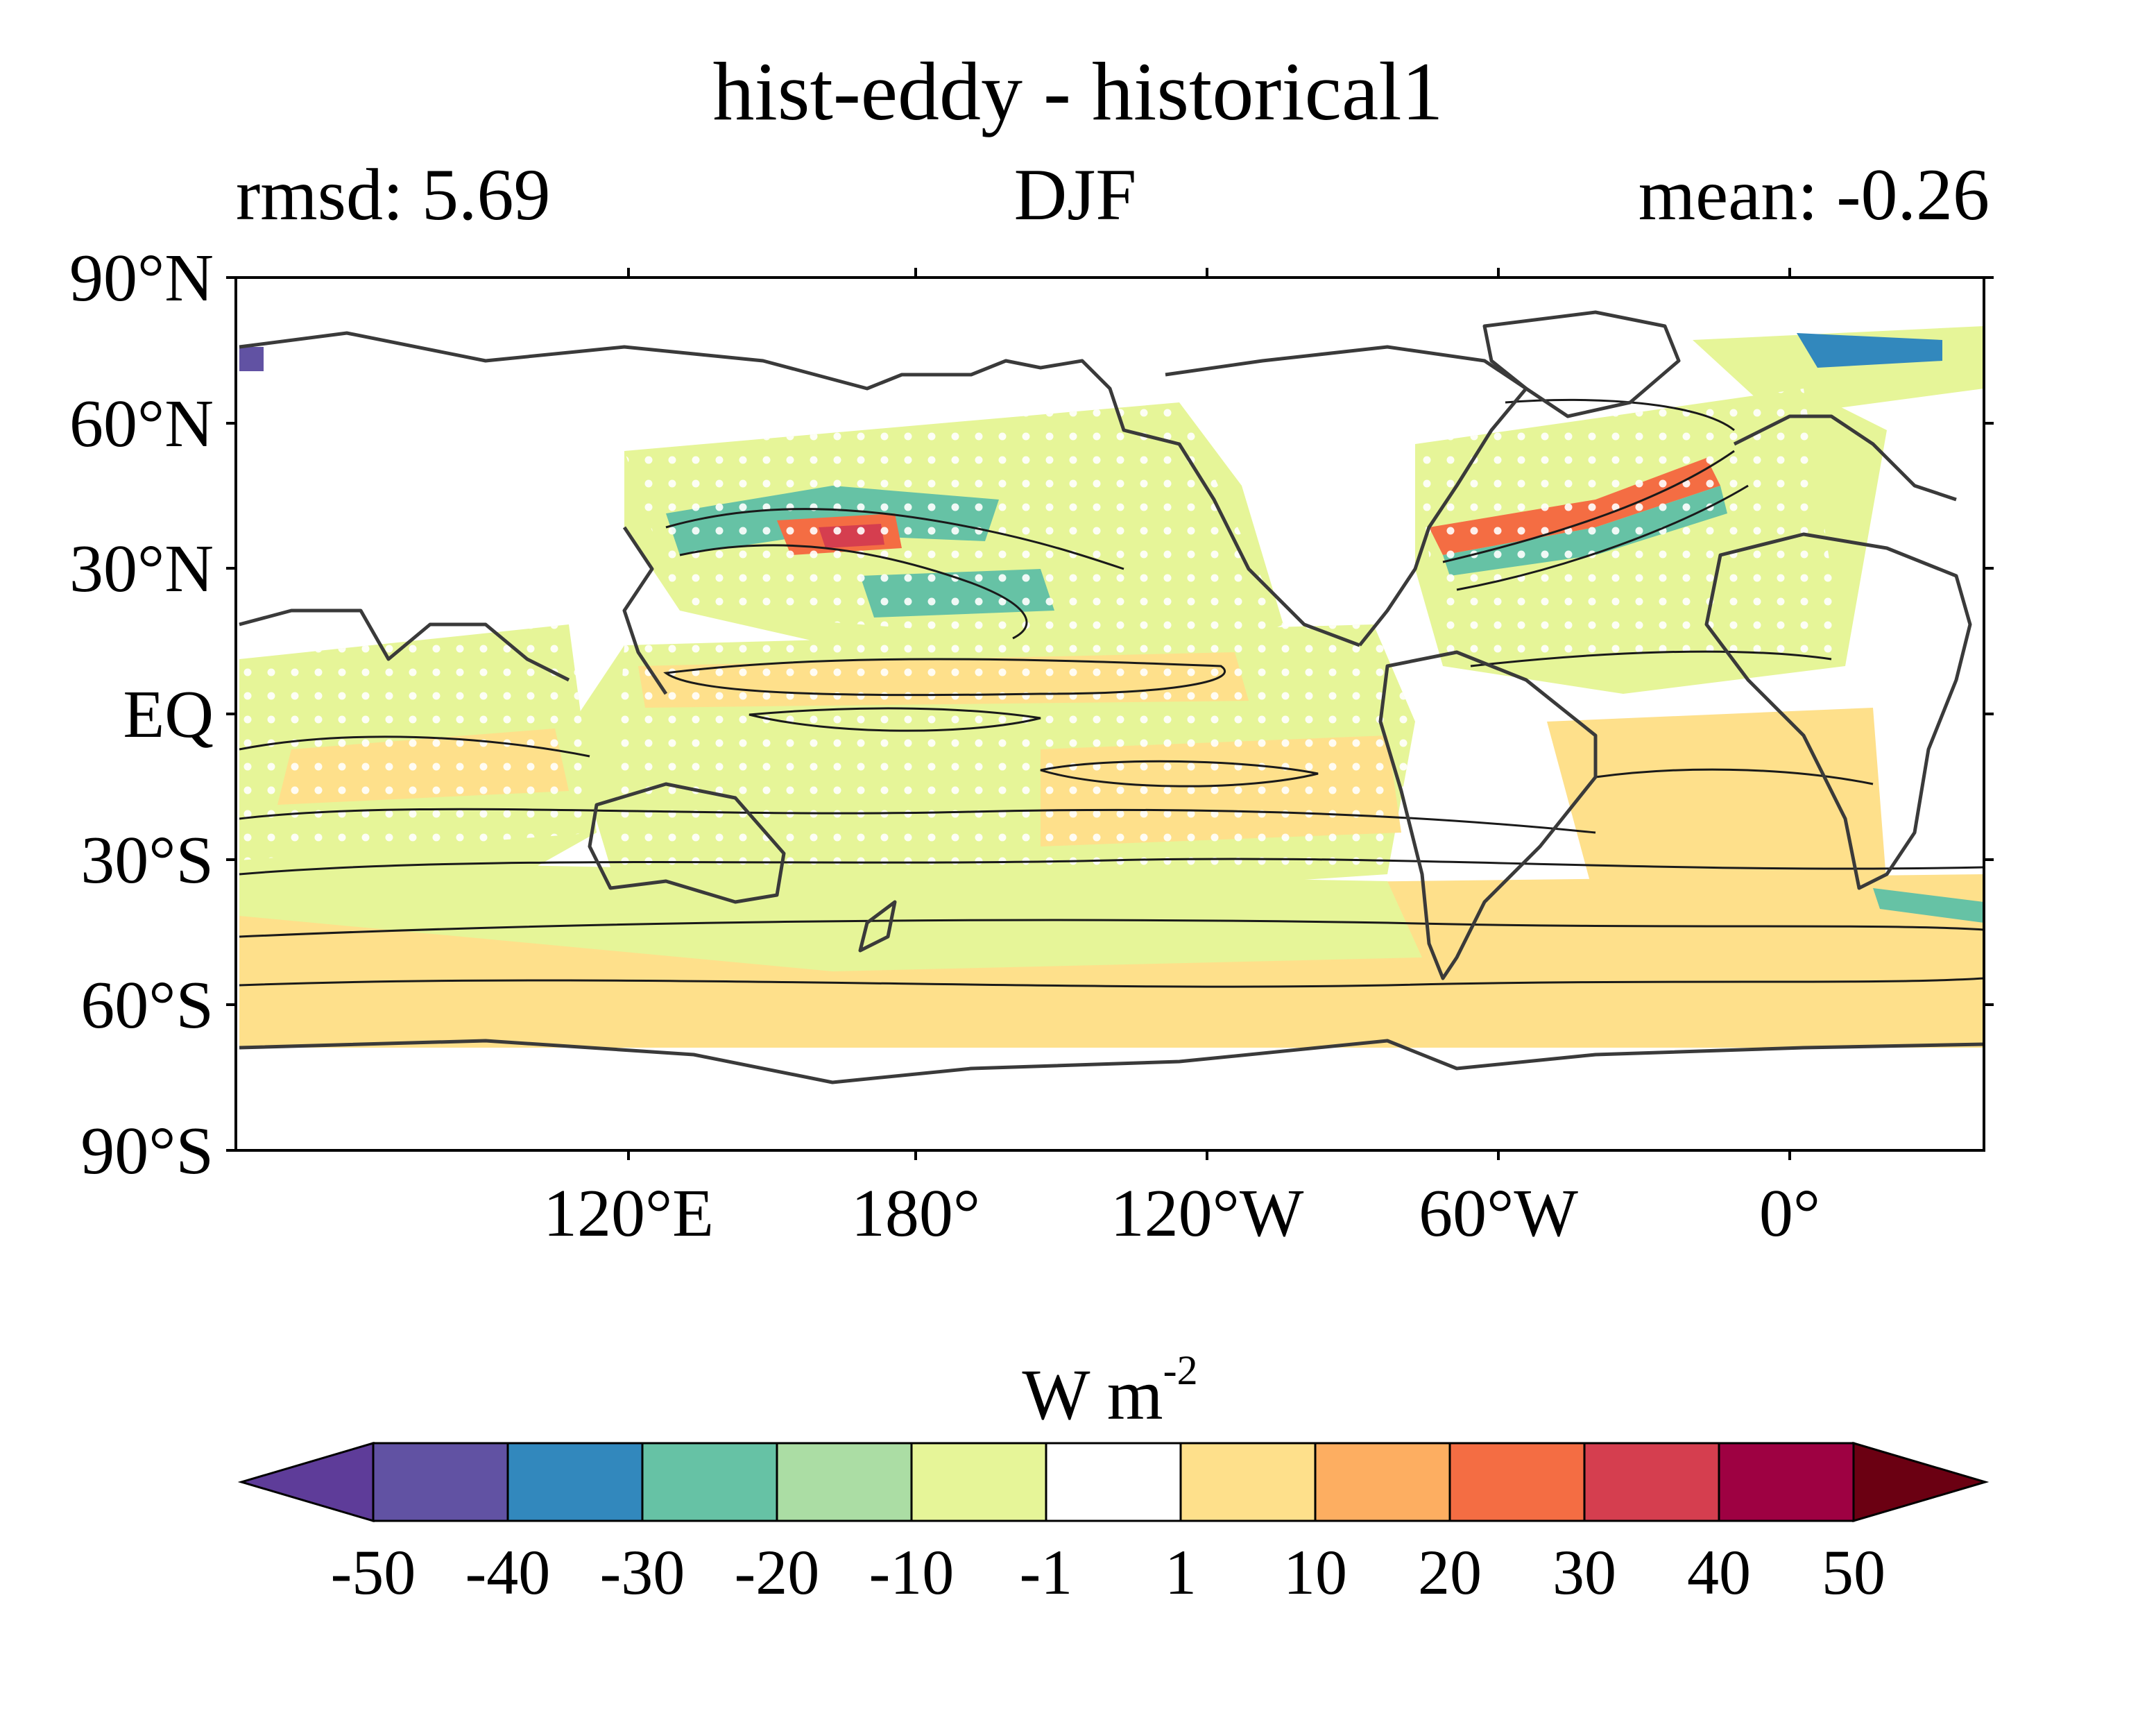 Image resolution: width=2156 pixels, height=1720 pixels. What do you see at coordinates (1853, 1572) in the screenshot?
I see `colorbar-tick-label: 50` at bounding box center [1853, 1572].